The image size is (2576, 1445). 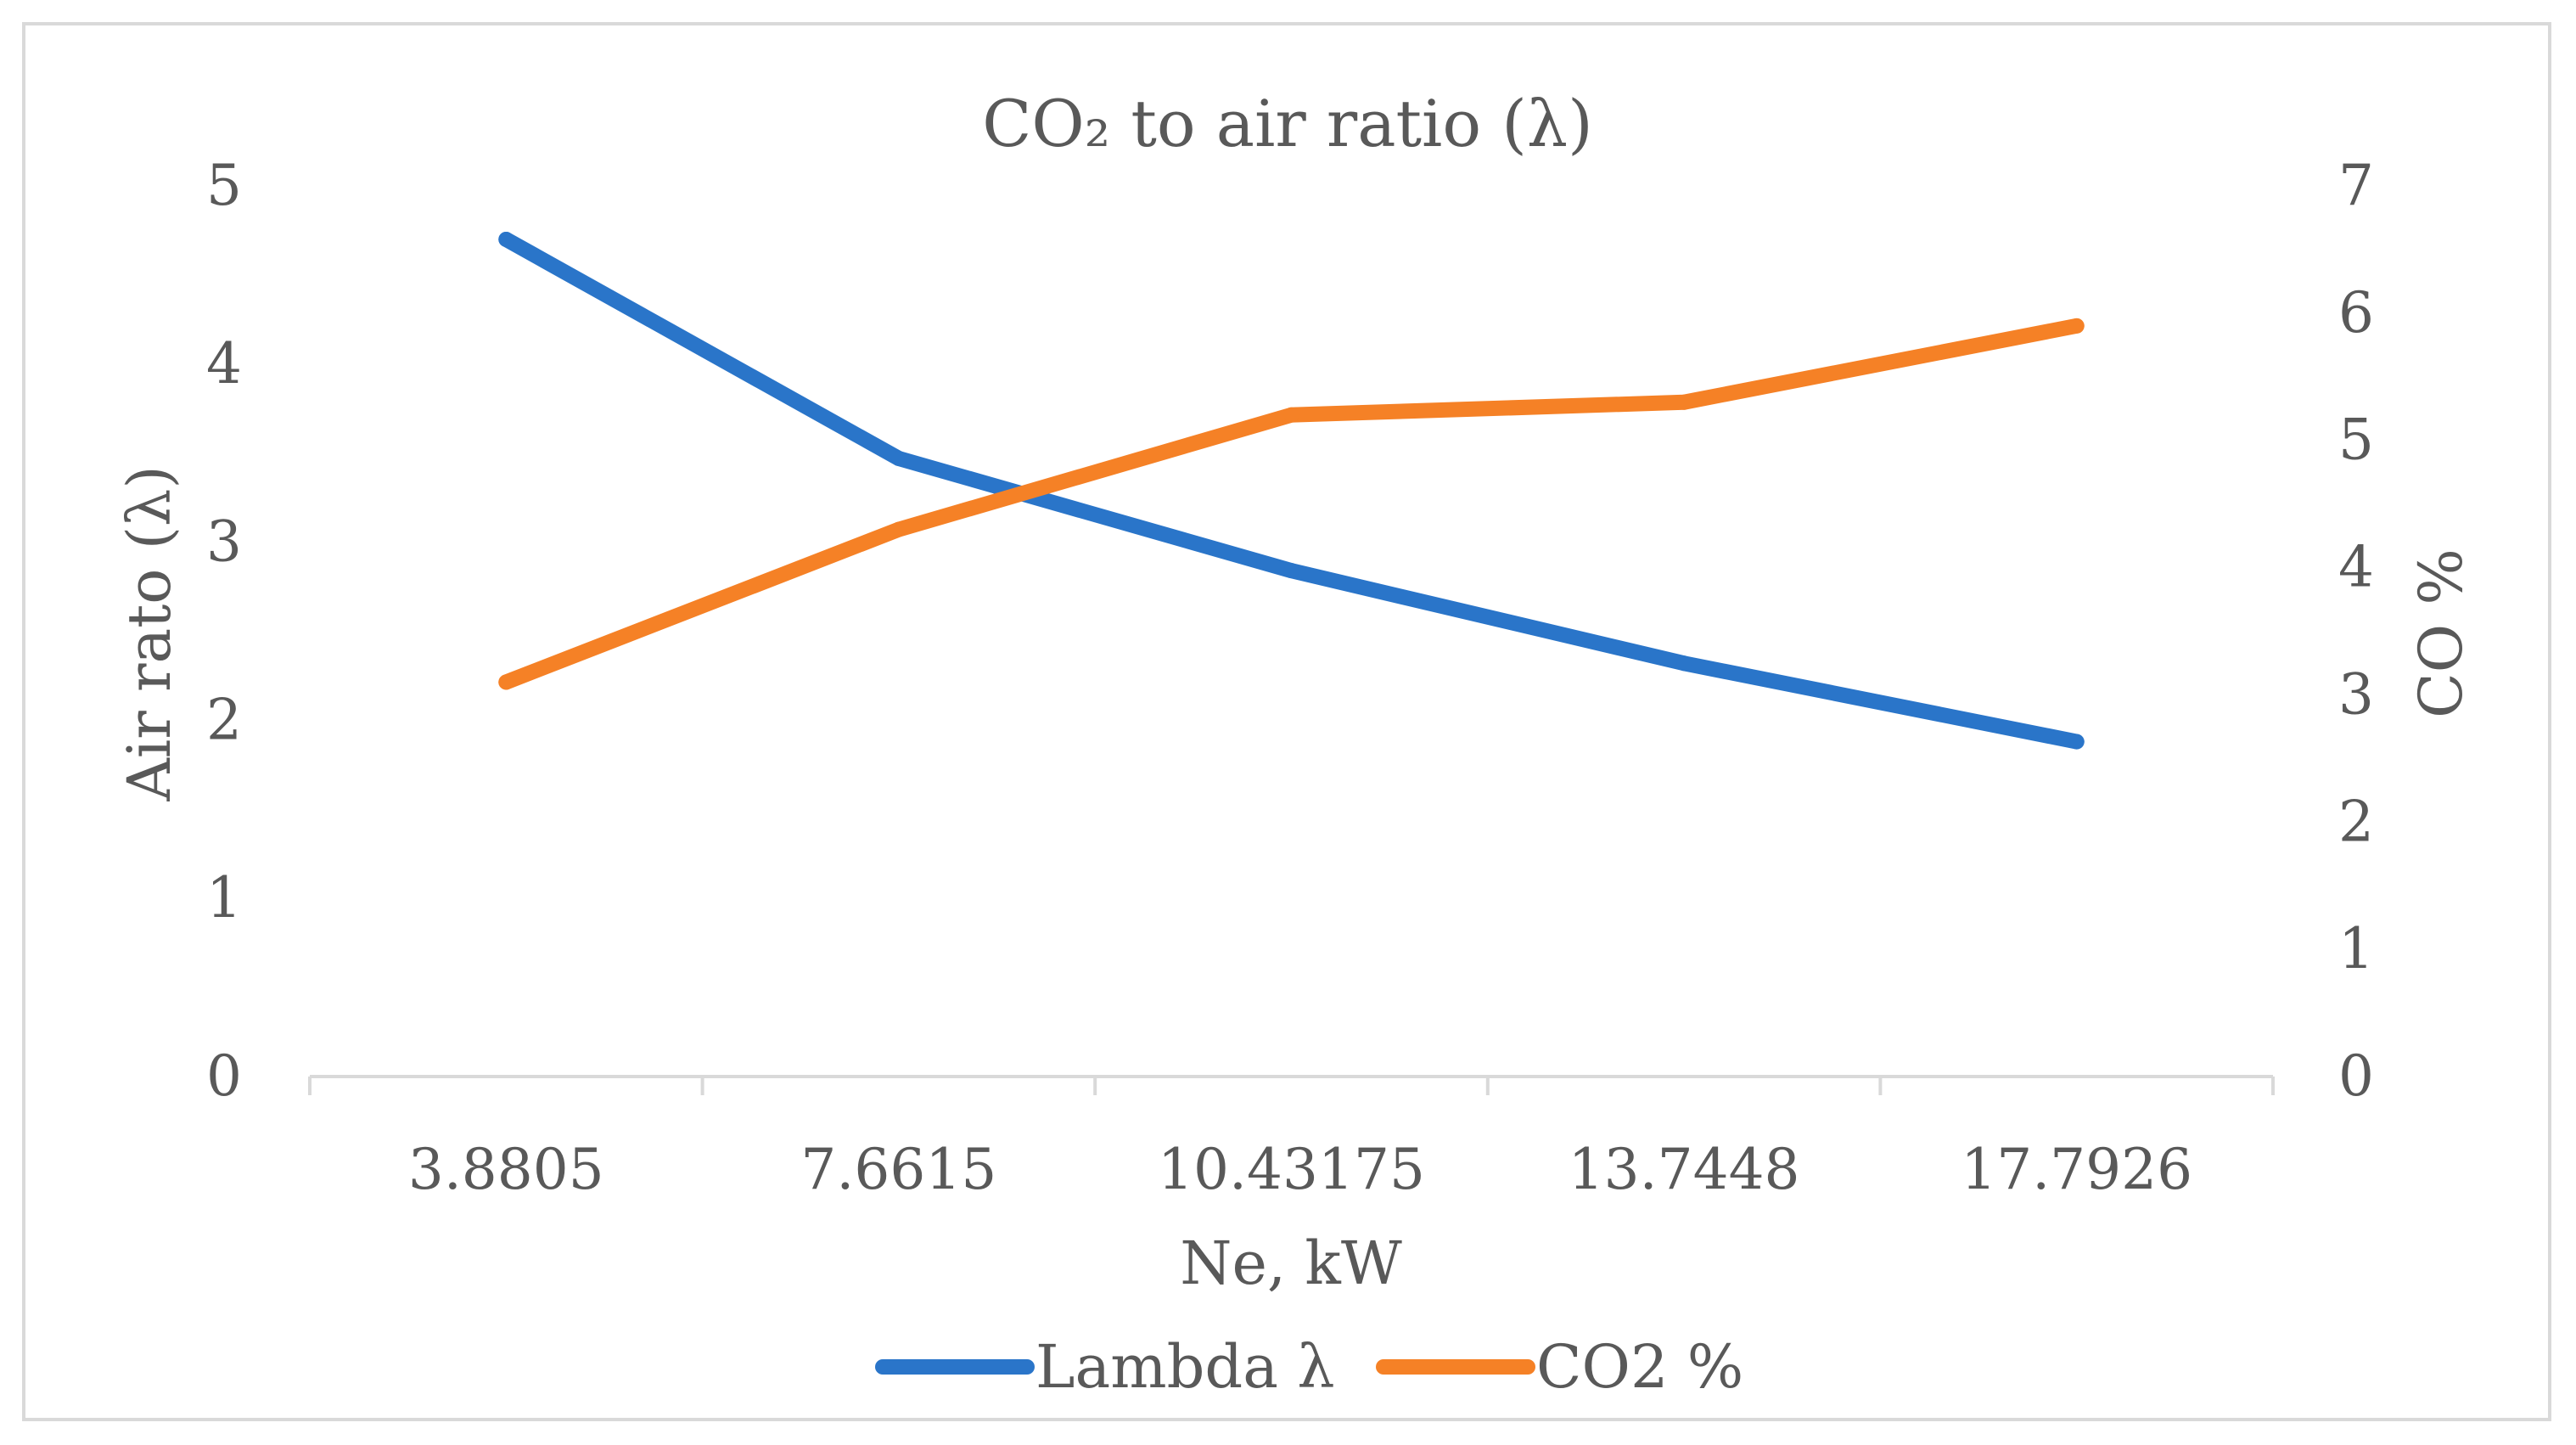 I want to click on y2-tick-label: 3, so click(x=2356, y=694).